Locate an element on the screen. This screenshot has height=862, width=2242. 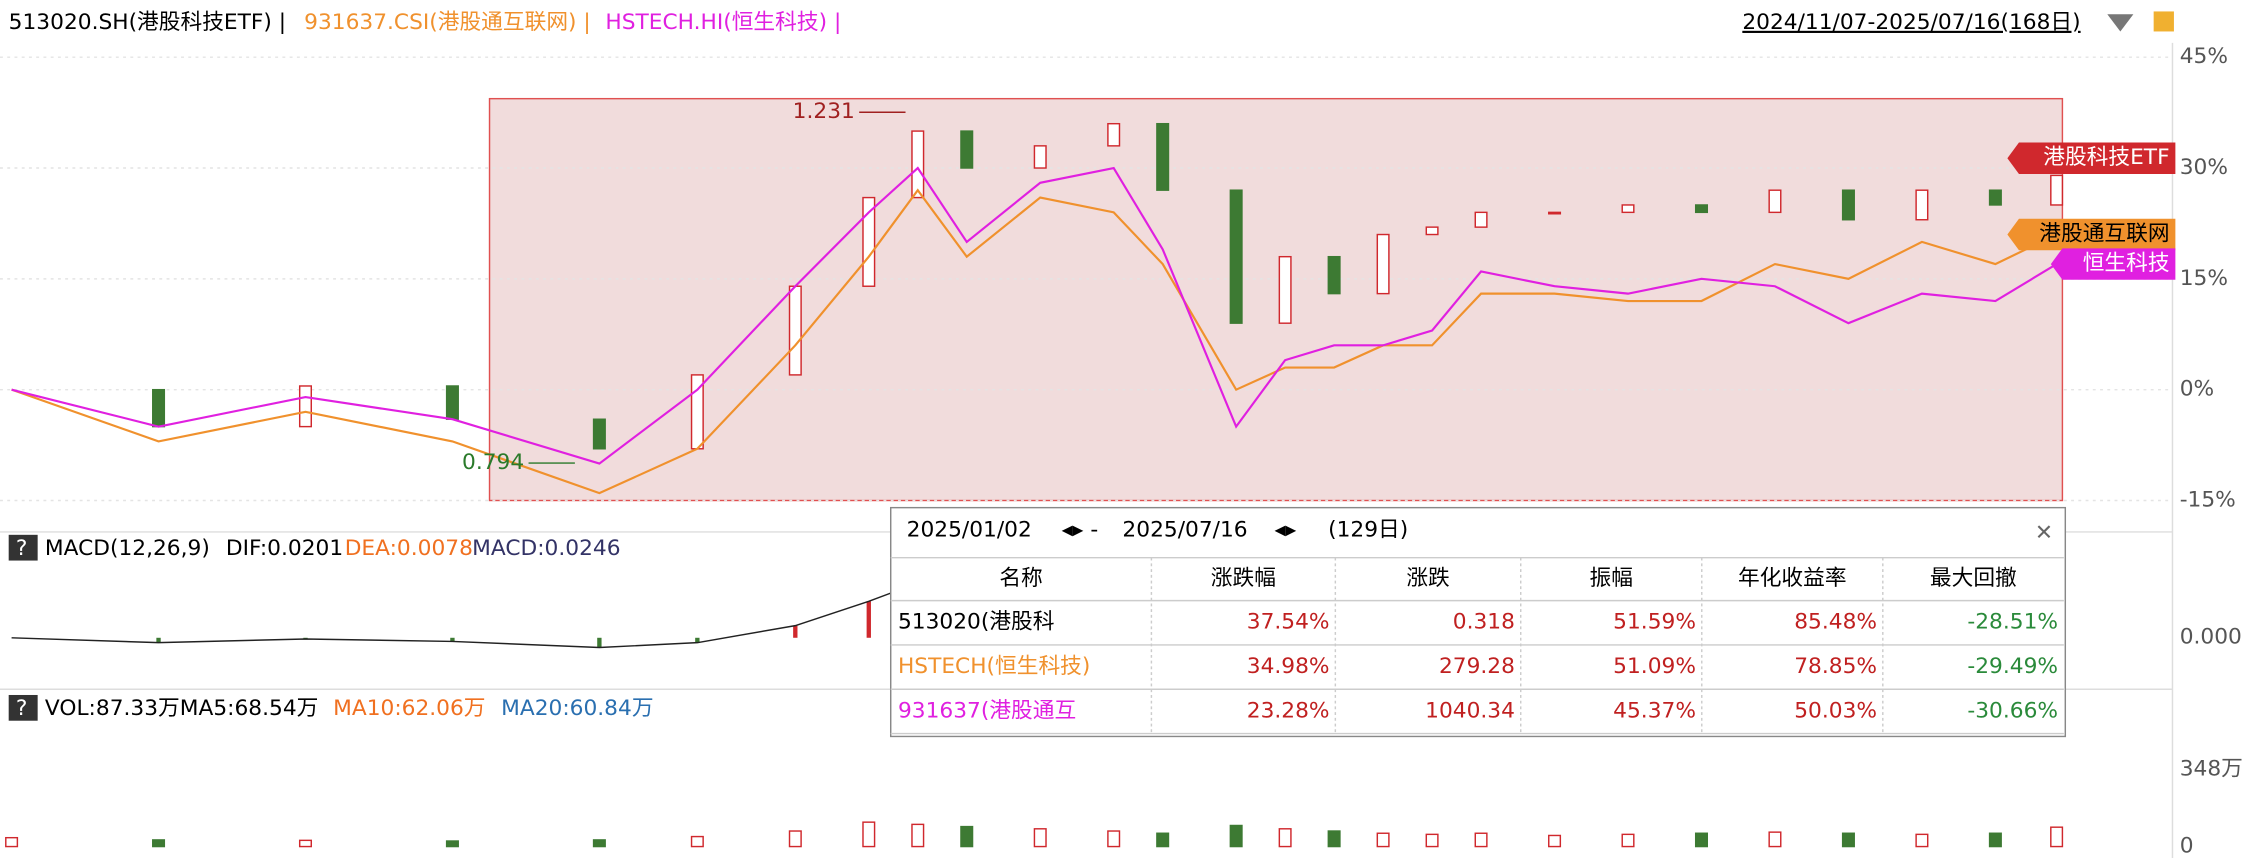
y-tick-label: -15% is located at coordinates (2208, 500).